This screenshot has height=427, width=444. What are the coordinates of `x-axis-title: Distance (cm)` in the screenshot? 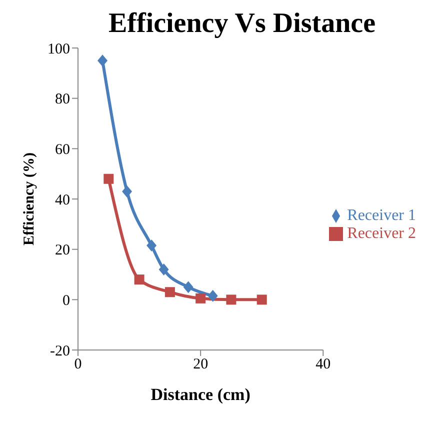 It's located at (200, 394).